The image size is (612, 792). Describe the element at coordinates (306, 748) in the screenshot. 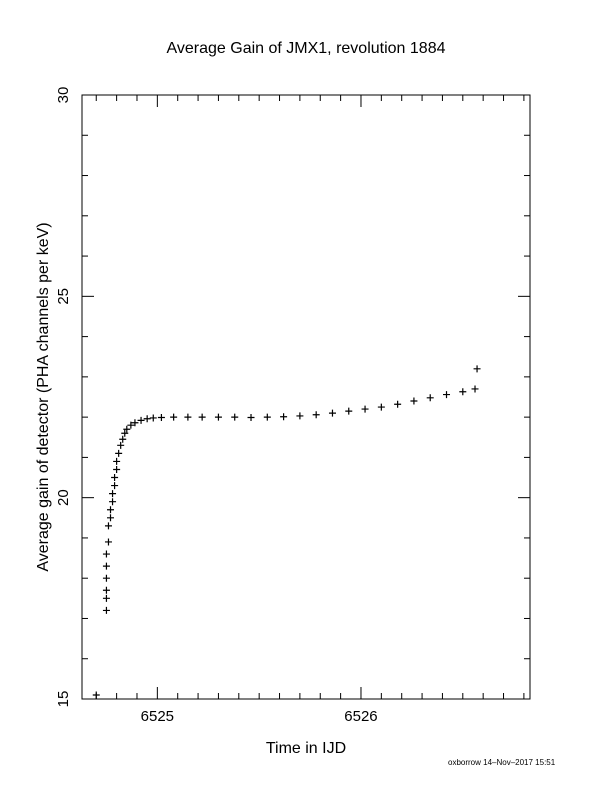

I see `x-axis-label: Time in IJD` at that location.